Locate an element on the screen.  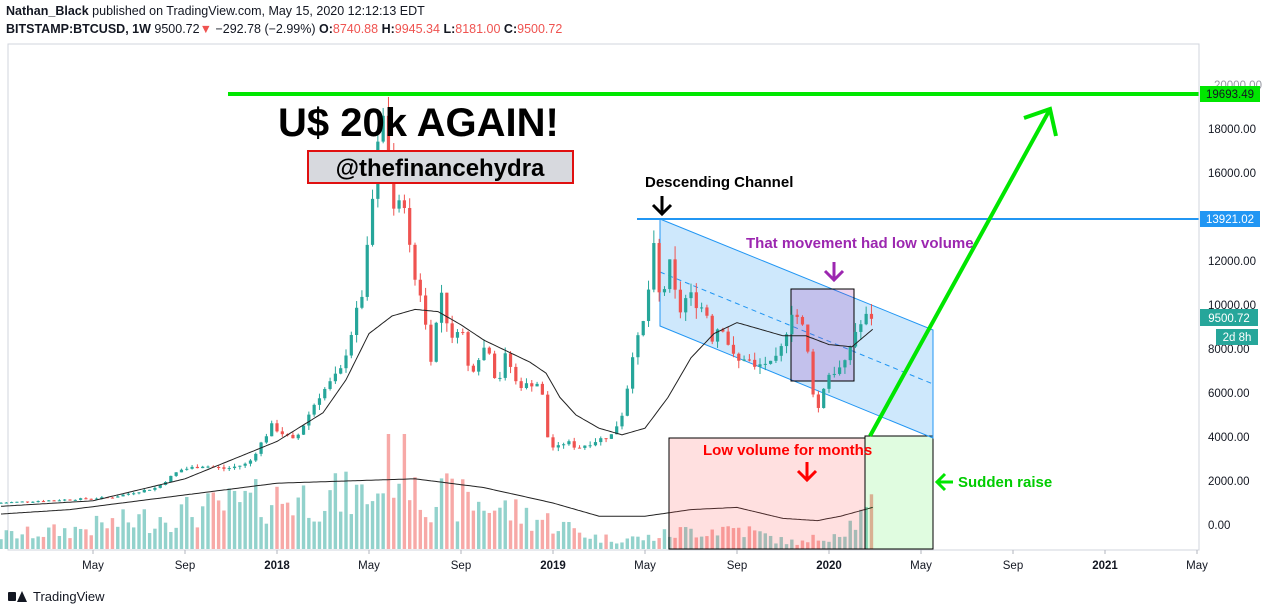
tradingview-footer: TradingView is located at coordinates (56, 596).